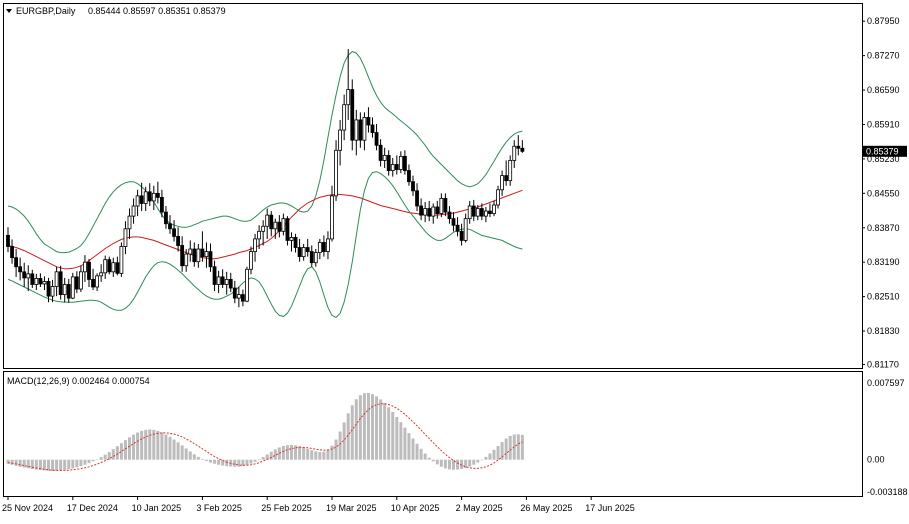 Image resolution: width=909 pixels, height=524 pixels. Describe the element at coordinates (9, 11) in the screenshot. I see `collapse-triangle-icon` at that location.